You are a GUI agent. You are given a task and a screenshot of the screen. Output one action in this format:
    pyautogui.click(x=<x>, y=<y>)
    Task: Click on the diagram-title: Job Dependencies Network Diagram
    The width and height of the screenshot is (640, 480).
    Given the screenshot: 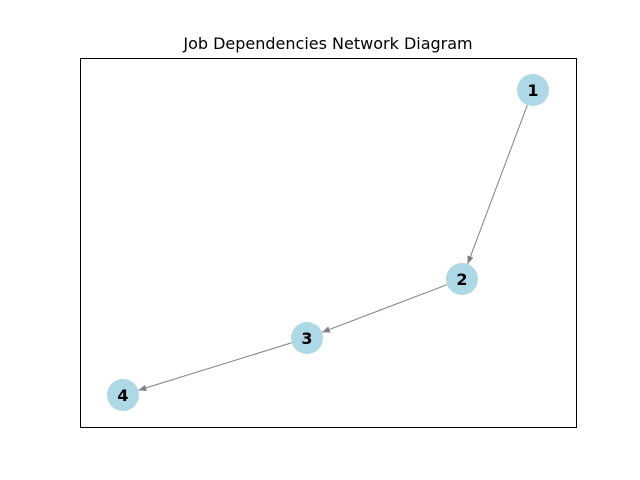 What is the action you would take?
    pyautogui.click(x=327, y=43)
    